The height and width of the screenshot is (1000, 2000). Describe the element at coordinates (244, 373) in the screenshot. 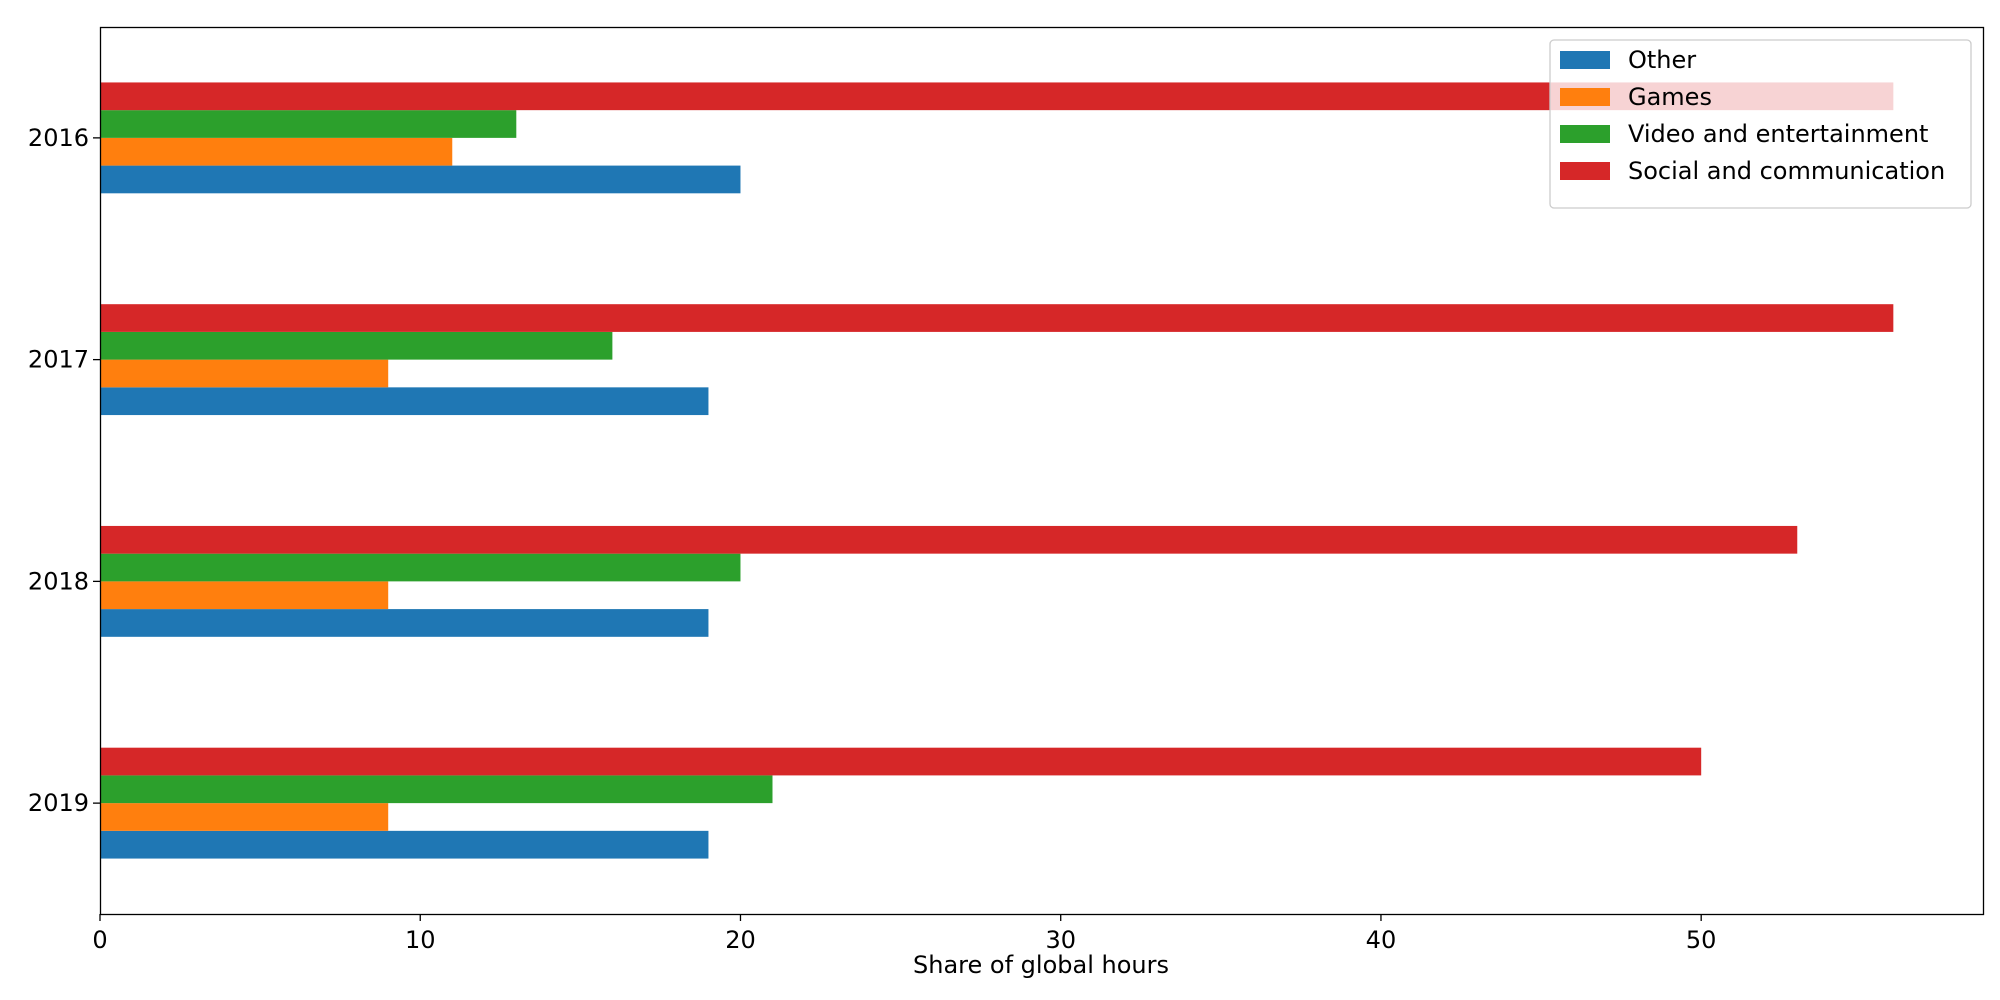

I see `bar-2017-games` at that location.